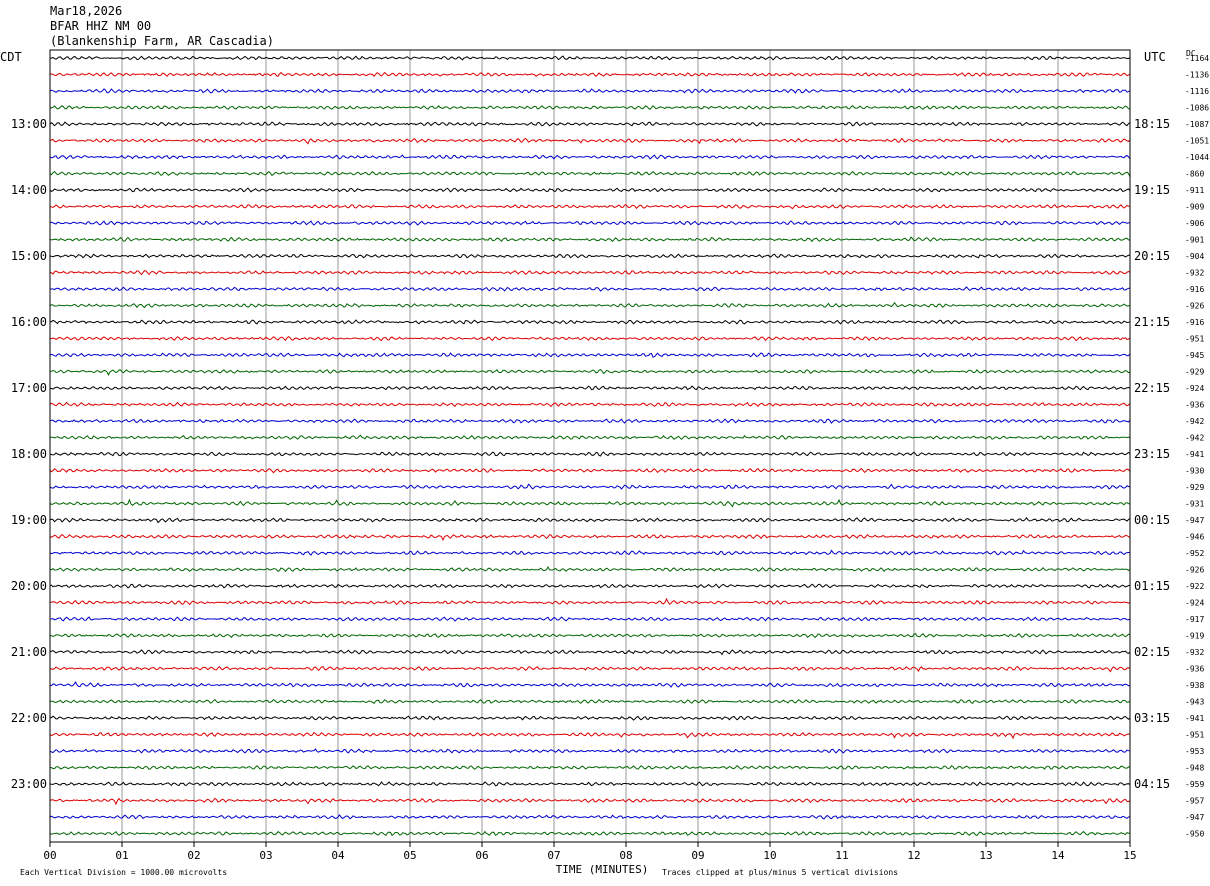 This screenshot has height=886, width=1210. I want to click on dc-offset-label: -950, so click(1194, 834).